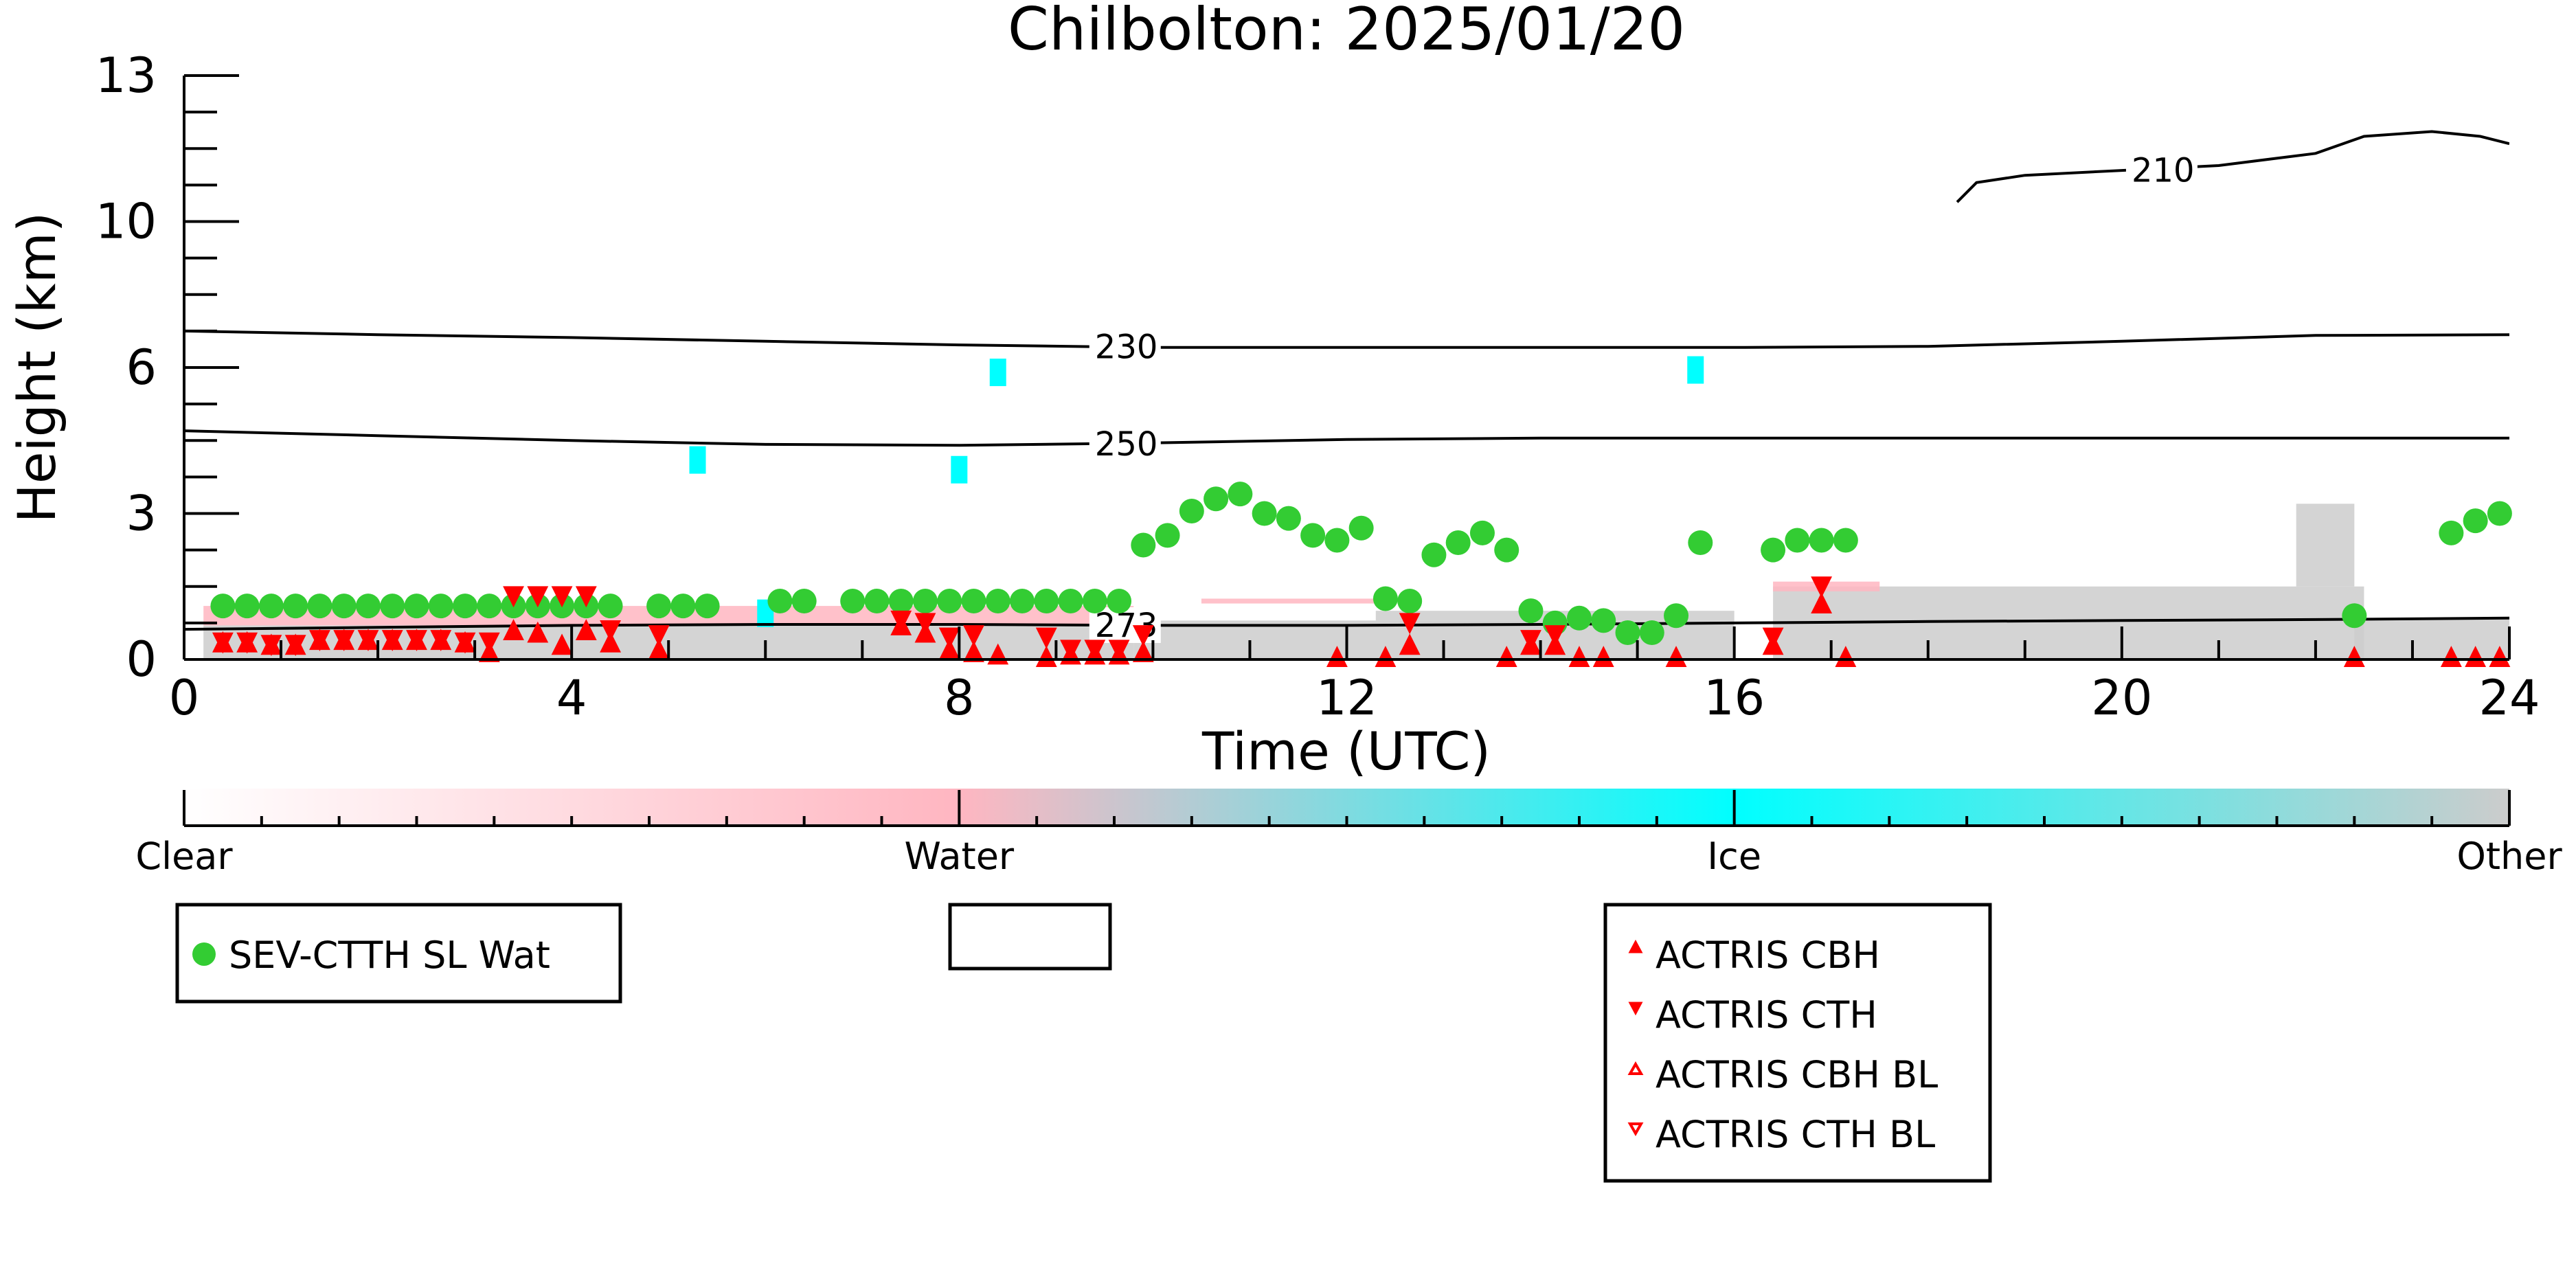 The image size is (2576, 1288). Describe the element at coordinates (959, 698) in the screenshot. I see `x-tick-label: 8` at that location.